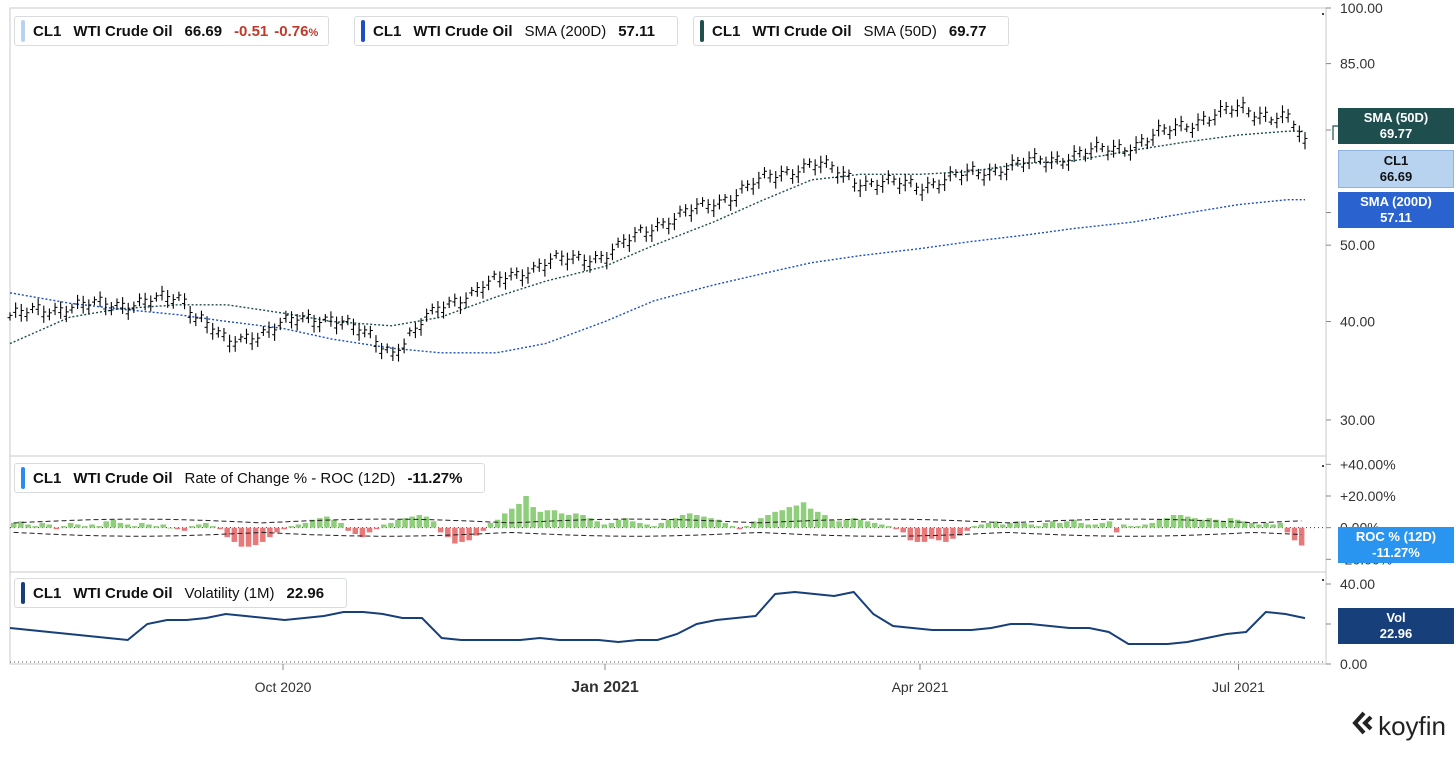 This screenshot has height=757, width=1456. I want to click on tag-sma200: SMA (200D) 57.11, so click(1396, 210).